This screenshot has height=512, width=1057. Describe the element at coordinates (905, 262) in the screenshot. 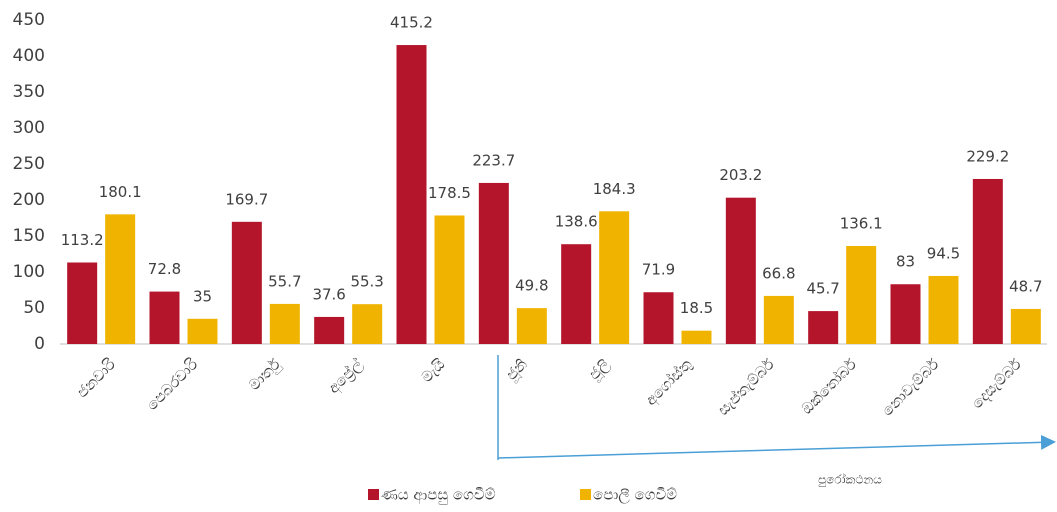

I see `value-label: 83` at that location.